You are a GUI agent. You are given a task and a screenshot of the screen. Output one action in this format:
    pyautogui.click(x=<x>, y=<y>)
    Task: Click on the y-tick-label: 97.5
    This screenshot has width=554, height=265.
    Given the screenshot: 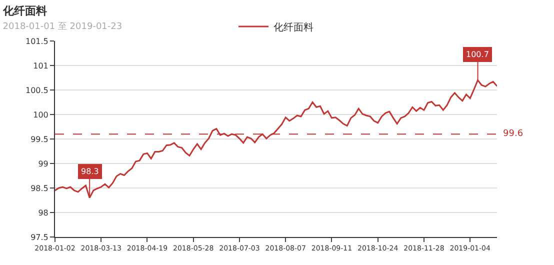 What is the action you would take?
    pyautogui.click(x=39, y=237)
    